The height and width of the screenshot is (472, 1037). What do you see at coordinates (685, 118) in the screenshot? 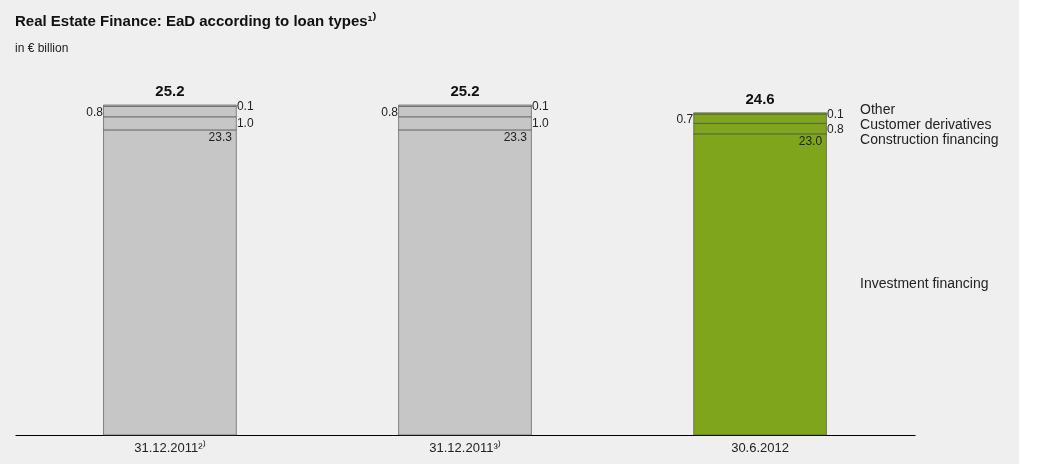
I see `data-label: 0.7` at bounding box center [685, 118].